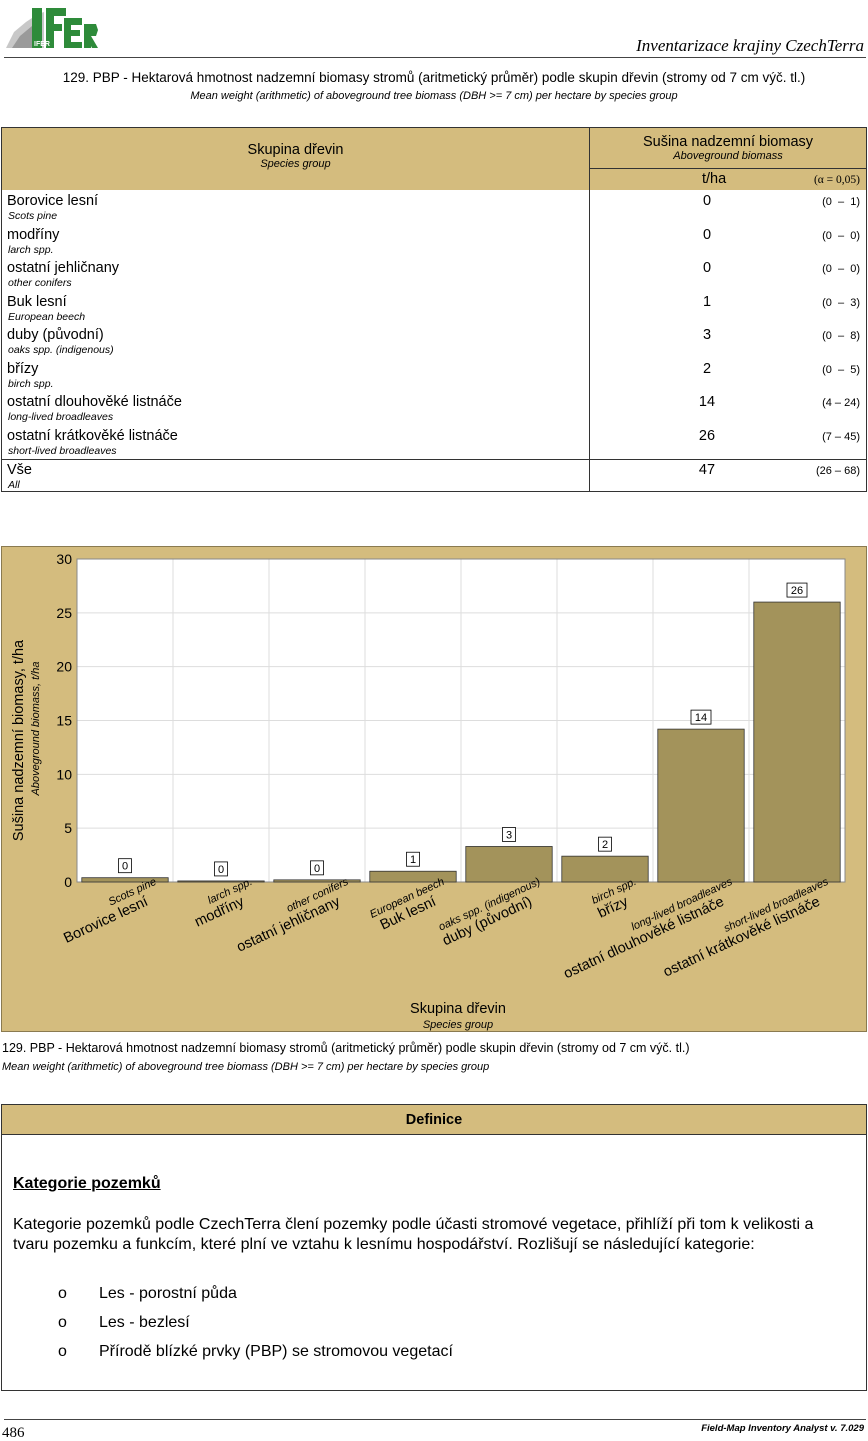 This screenshot has height=1441, width=868. Describe the element at coordinates (87, 1183) in the screenshot. I see `definition-heading: Kategorie pozemků` at that location.